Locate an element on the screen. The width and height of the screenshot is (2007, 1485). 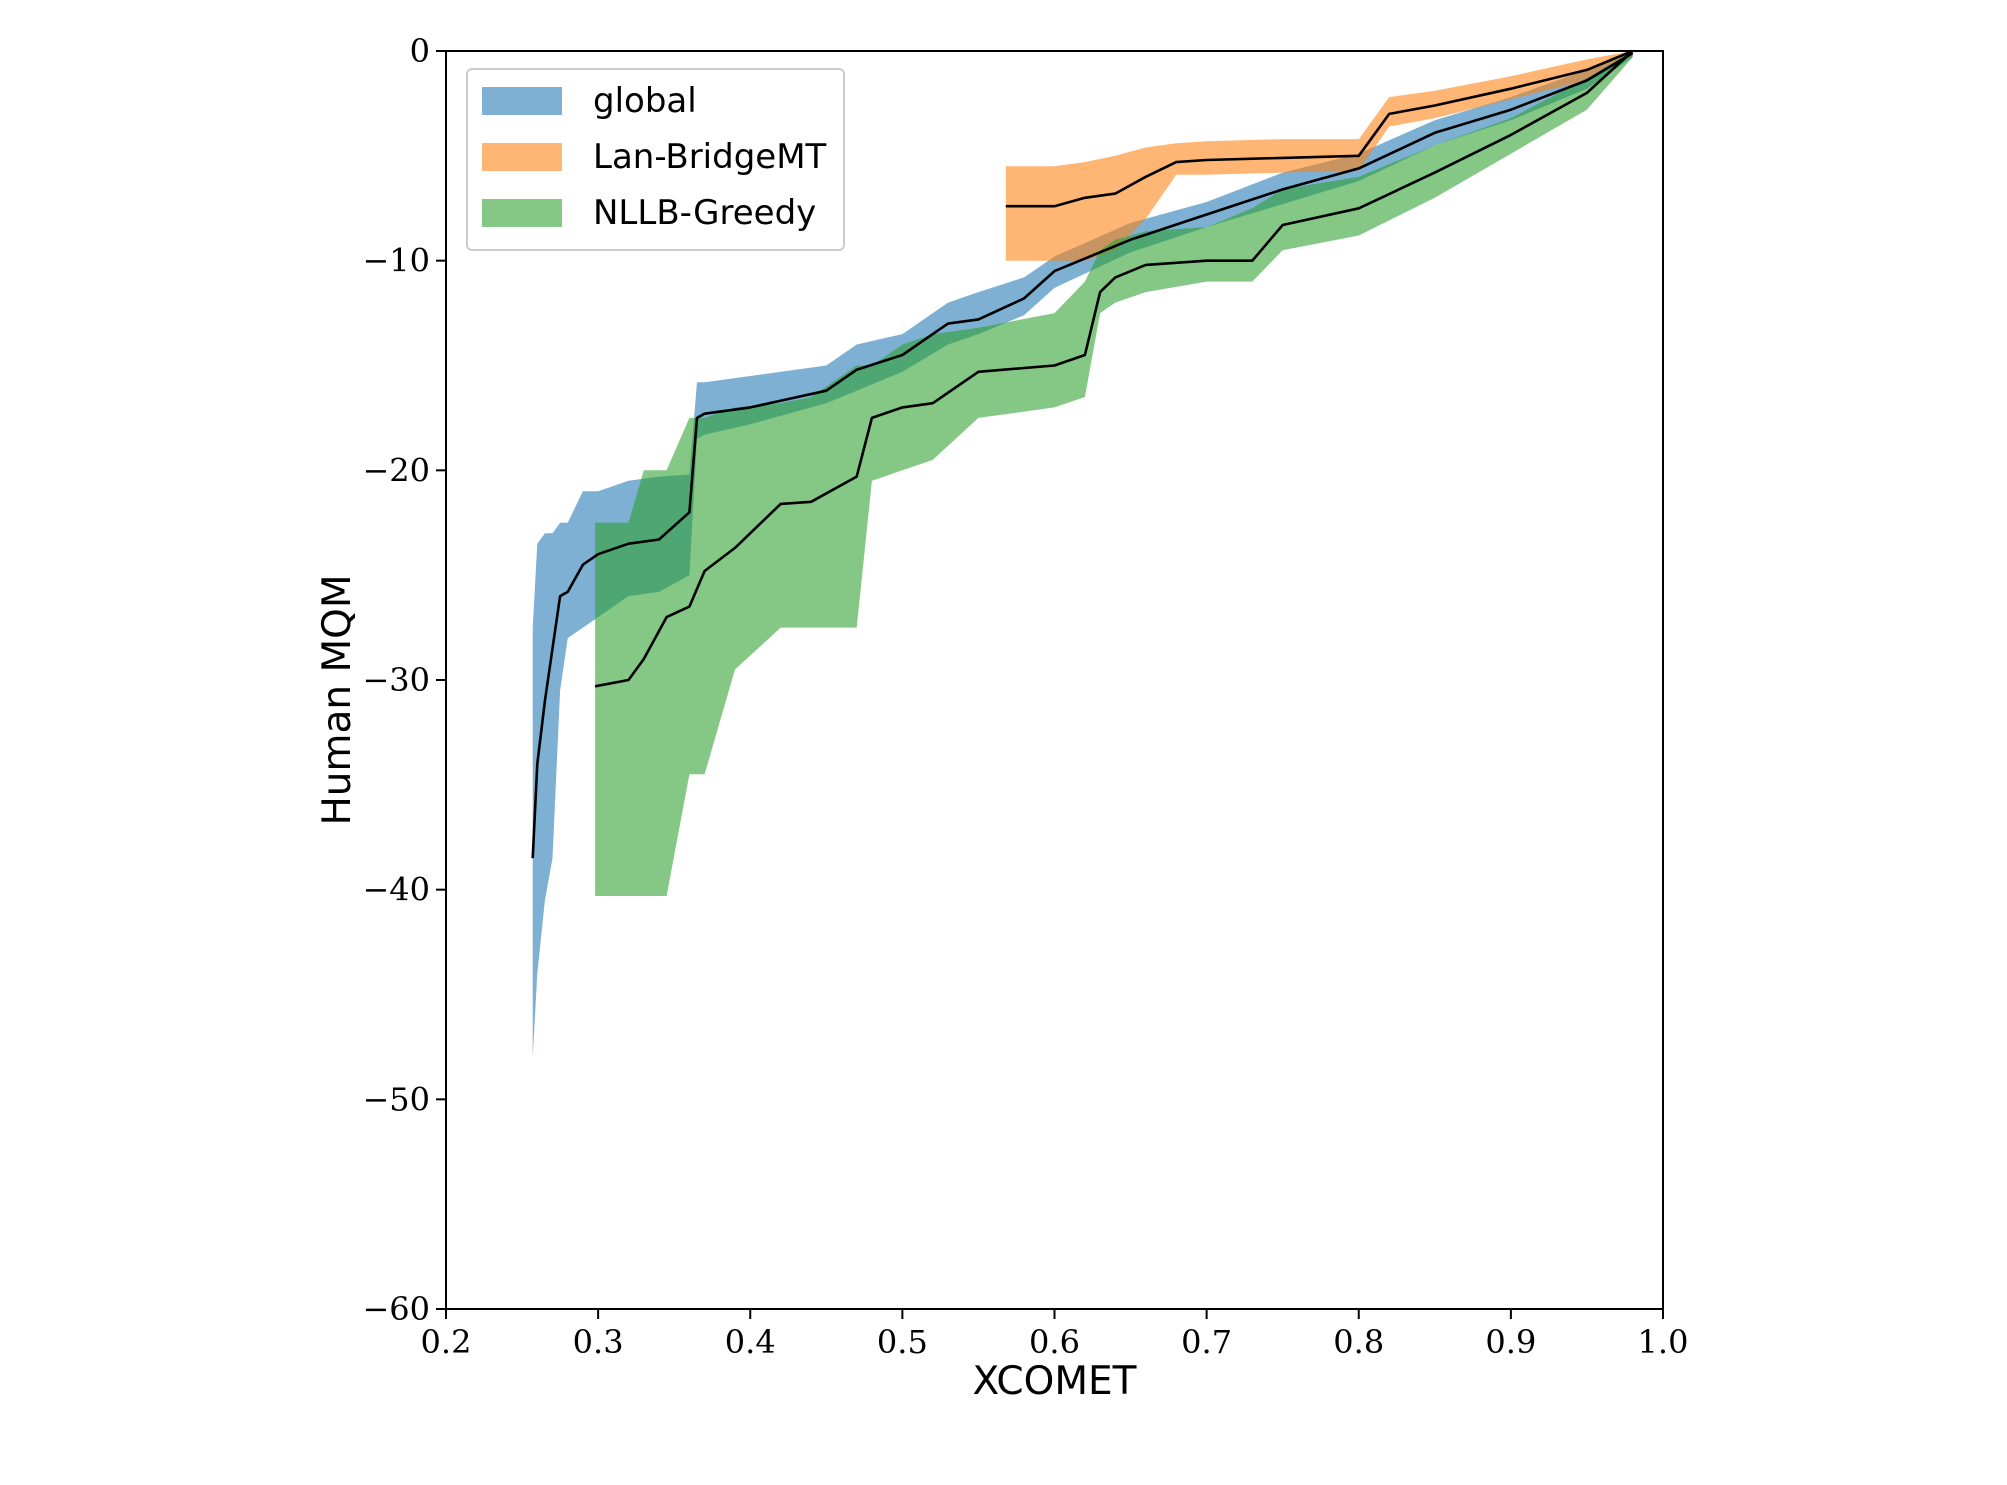
legend-label-1: Lan-BridgeMT is located at coordinates (710, 157).